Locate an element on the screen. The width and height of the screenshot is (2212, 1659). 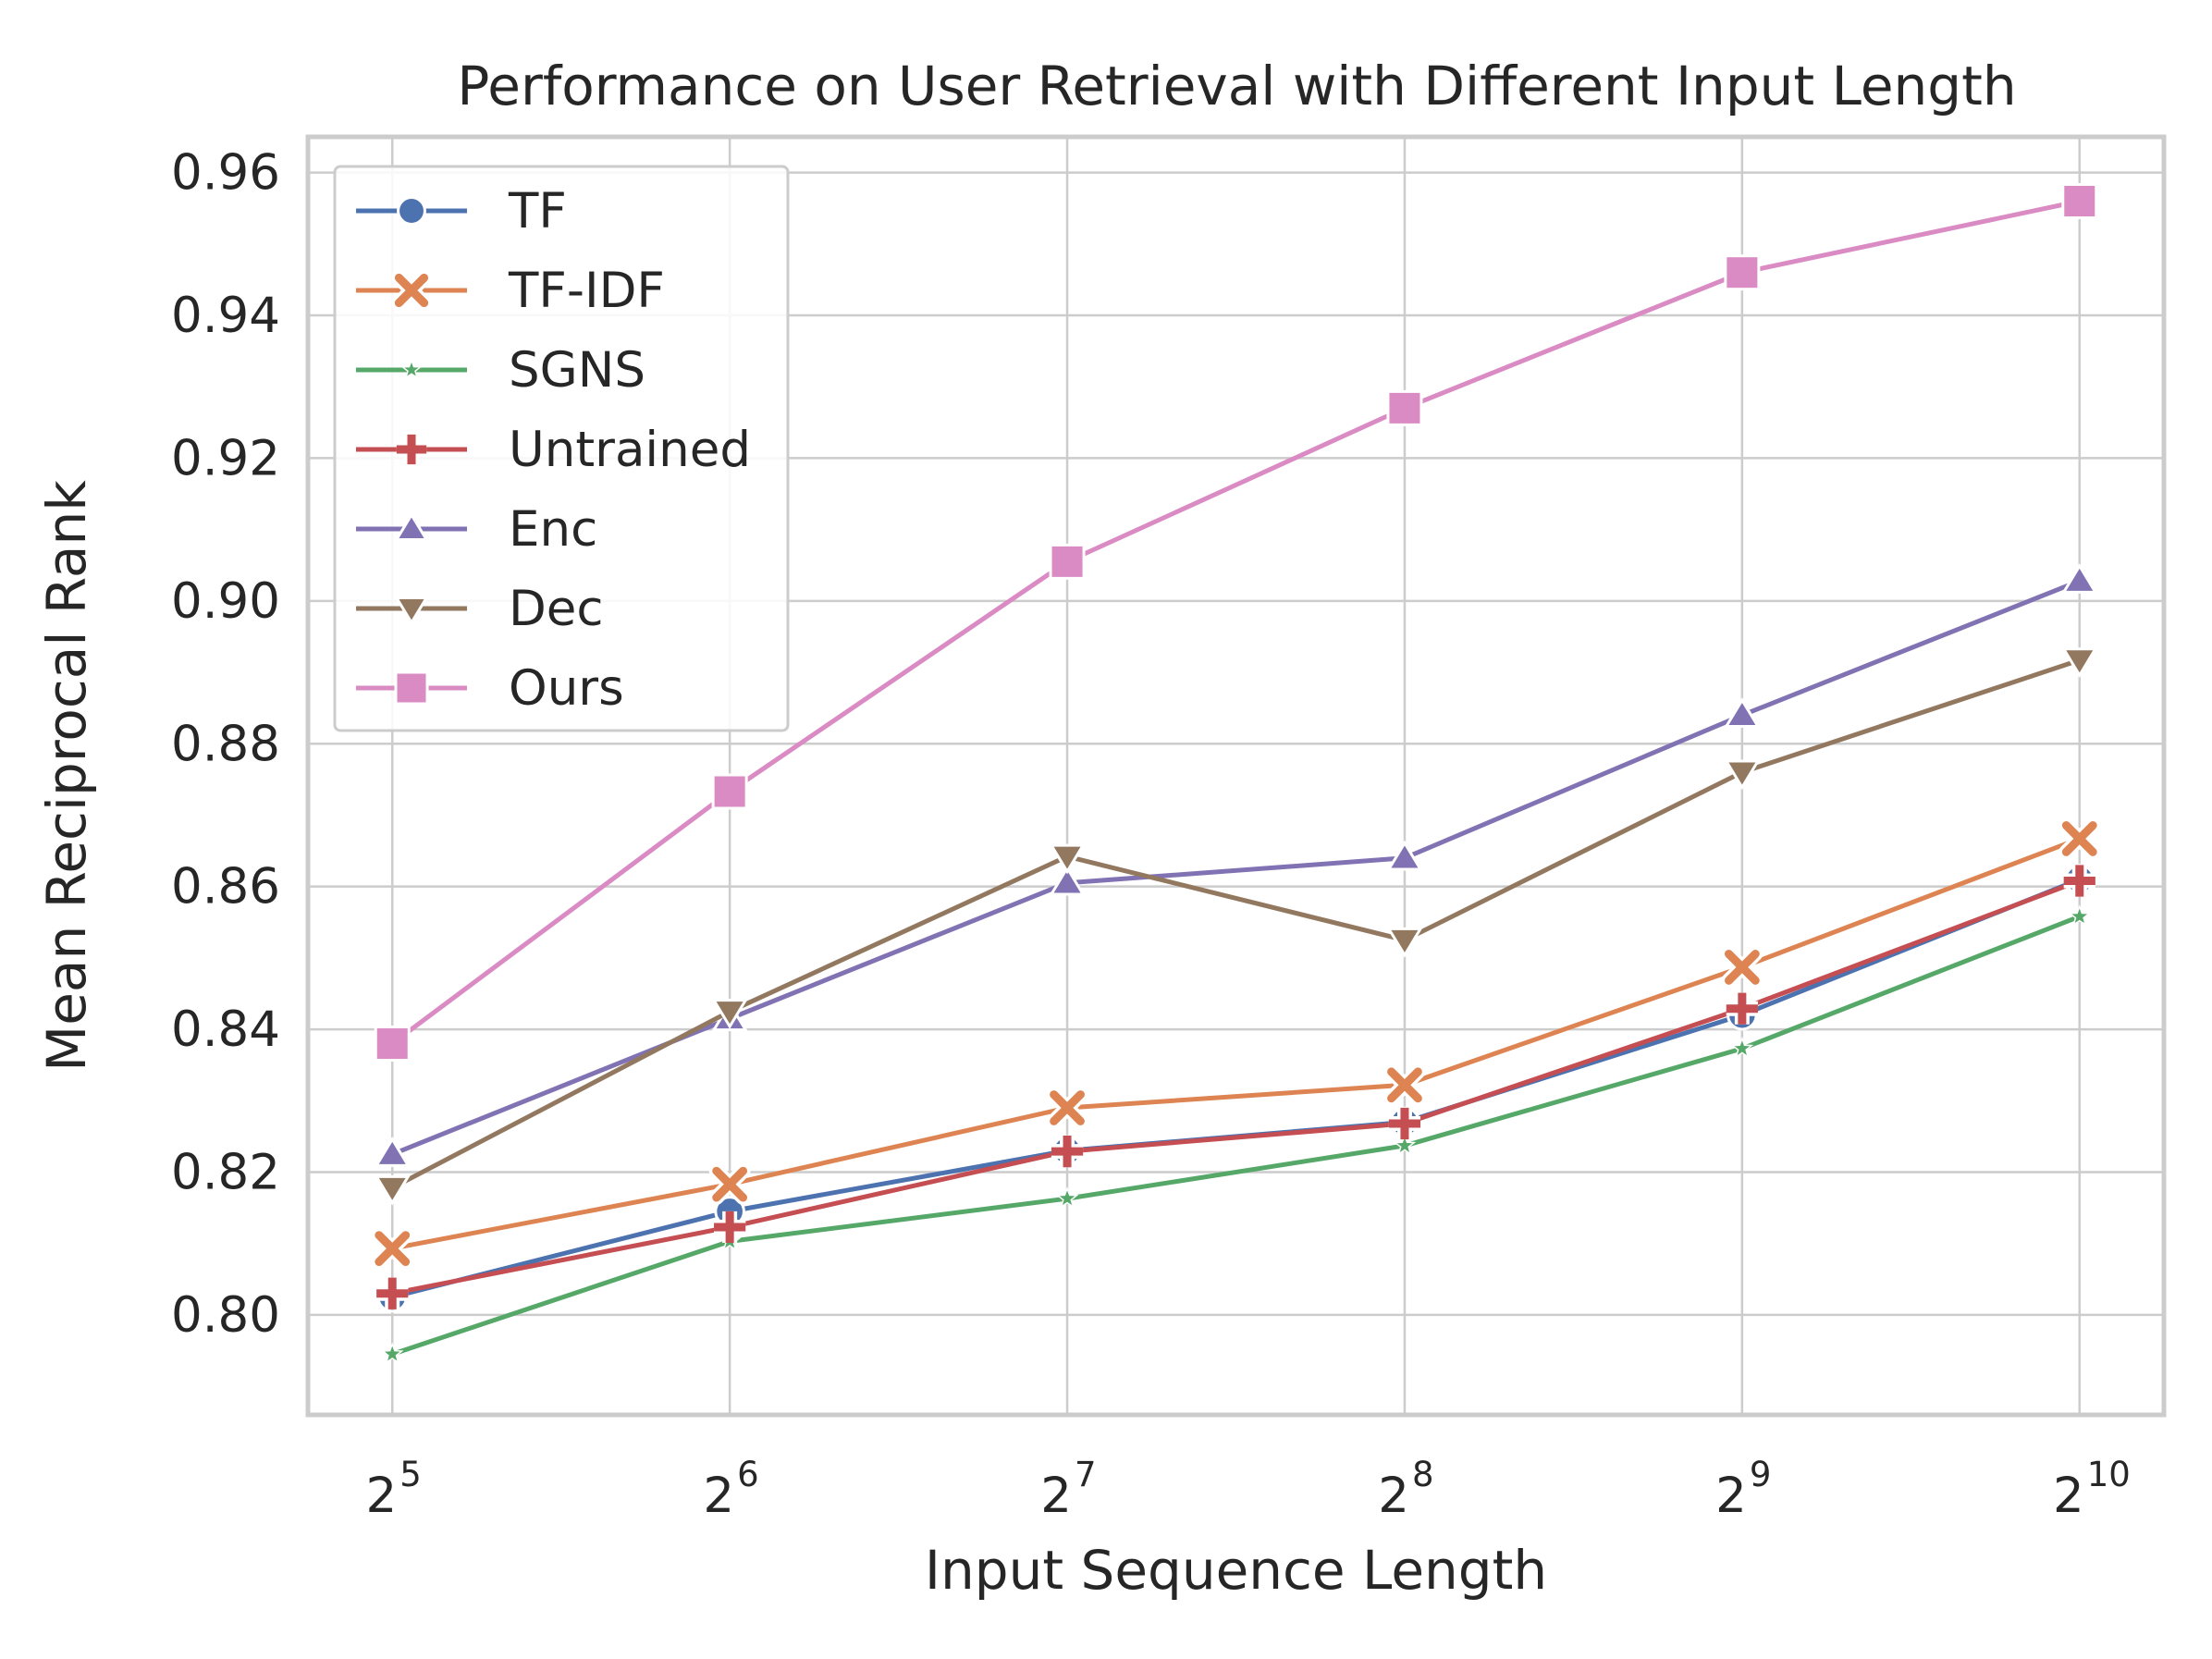
legend-item-tf: TF is located at coordinates (462, 212).